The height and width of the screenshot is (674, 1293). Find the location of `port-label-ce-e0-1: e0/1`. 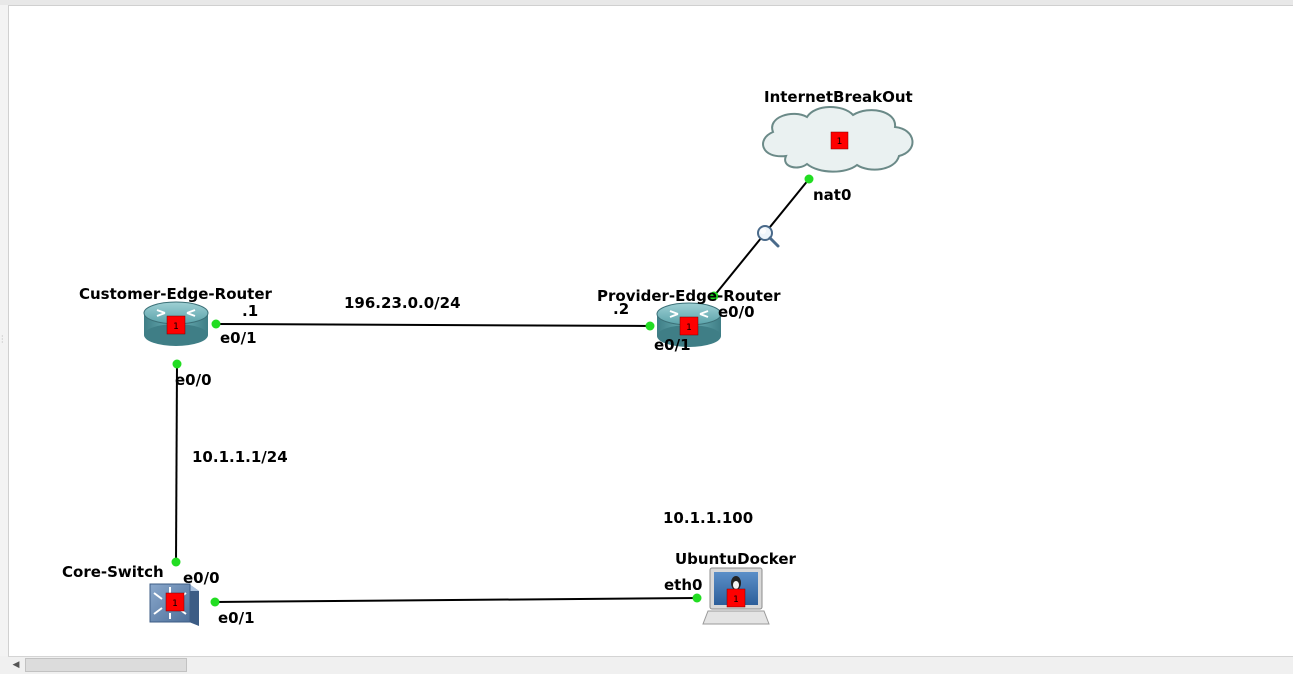

port-label-ce-e0-1: e0/1 is located at coordinates (238, 338).